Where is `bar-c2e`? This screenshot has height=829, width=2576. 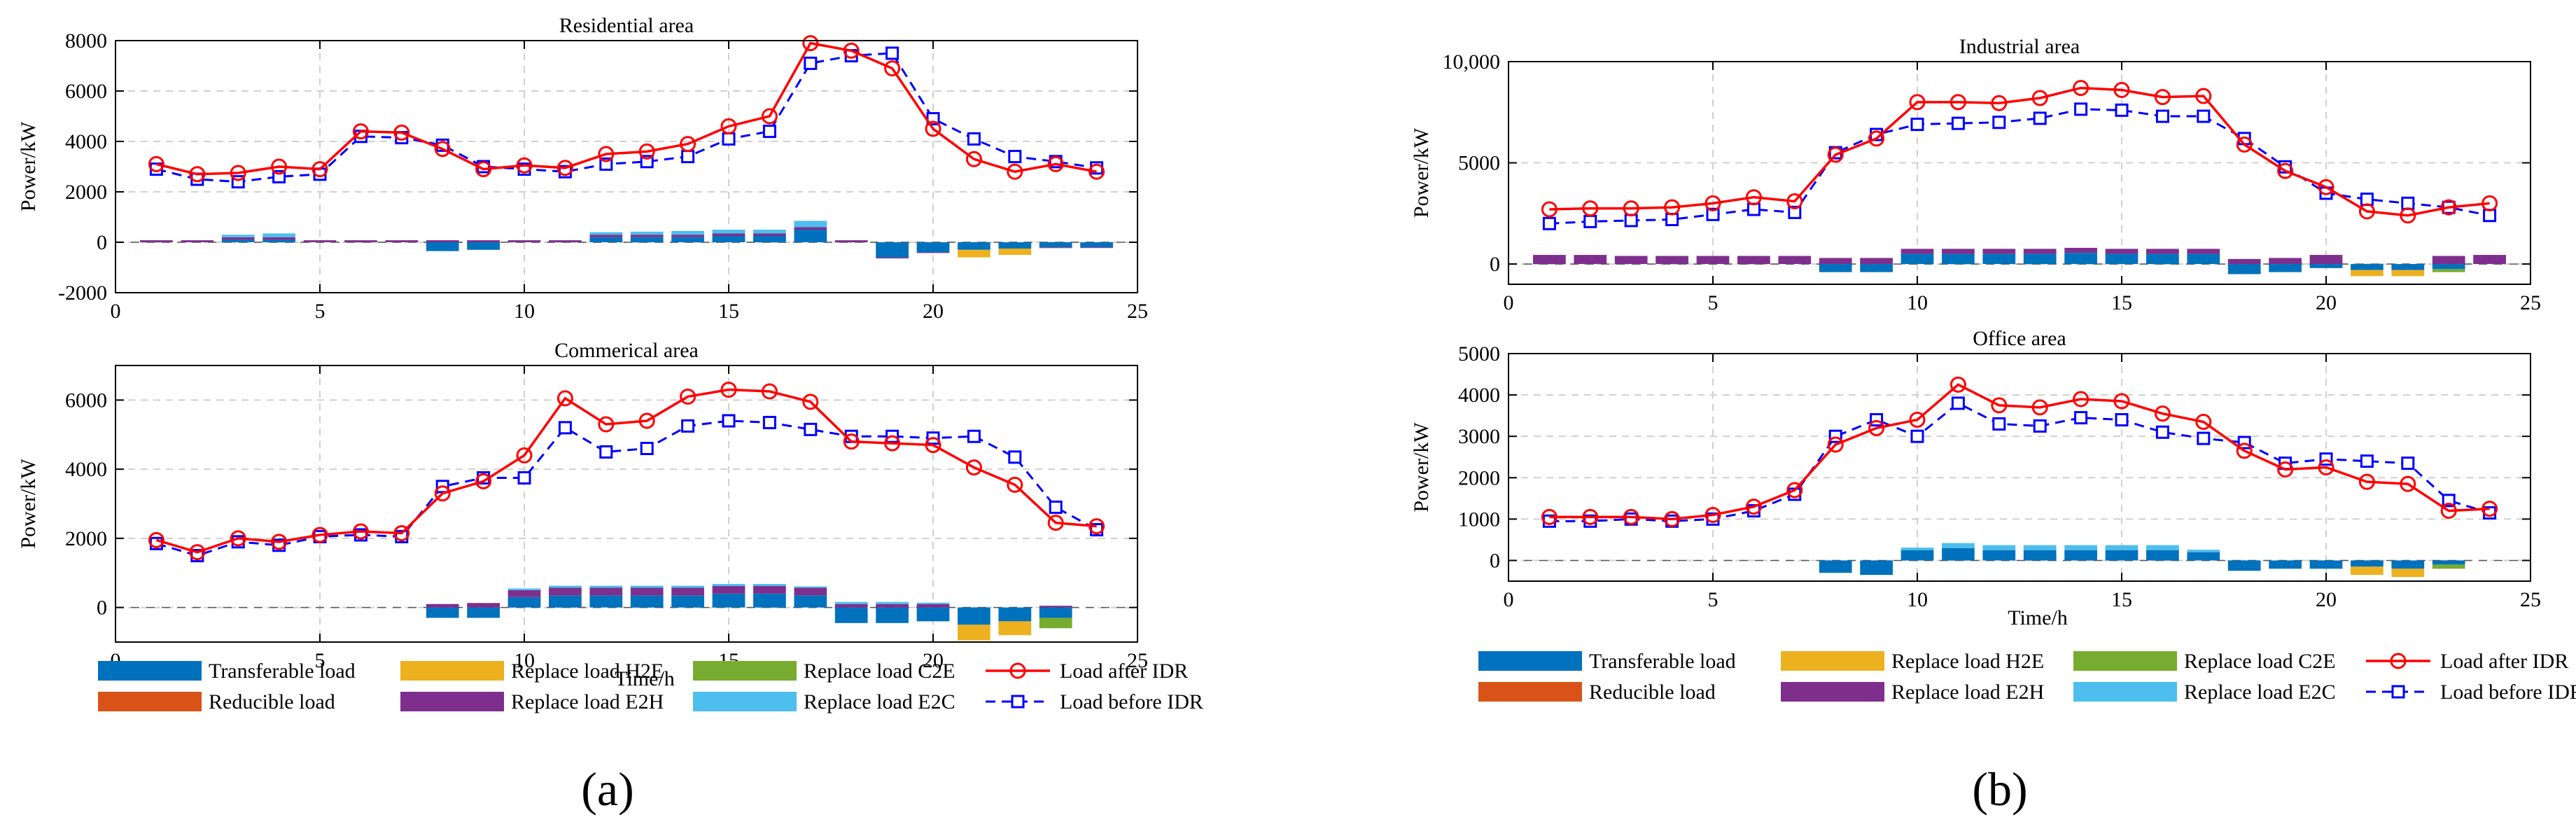 bar-c2e is located at coordinates (2448, 271).